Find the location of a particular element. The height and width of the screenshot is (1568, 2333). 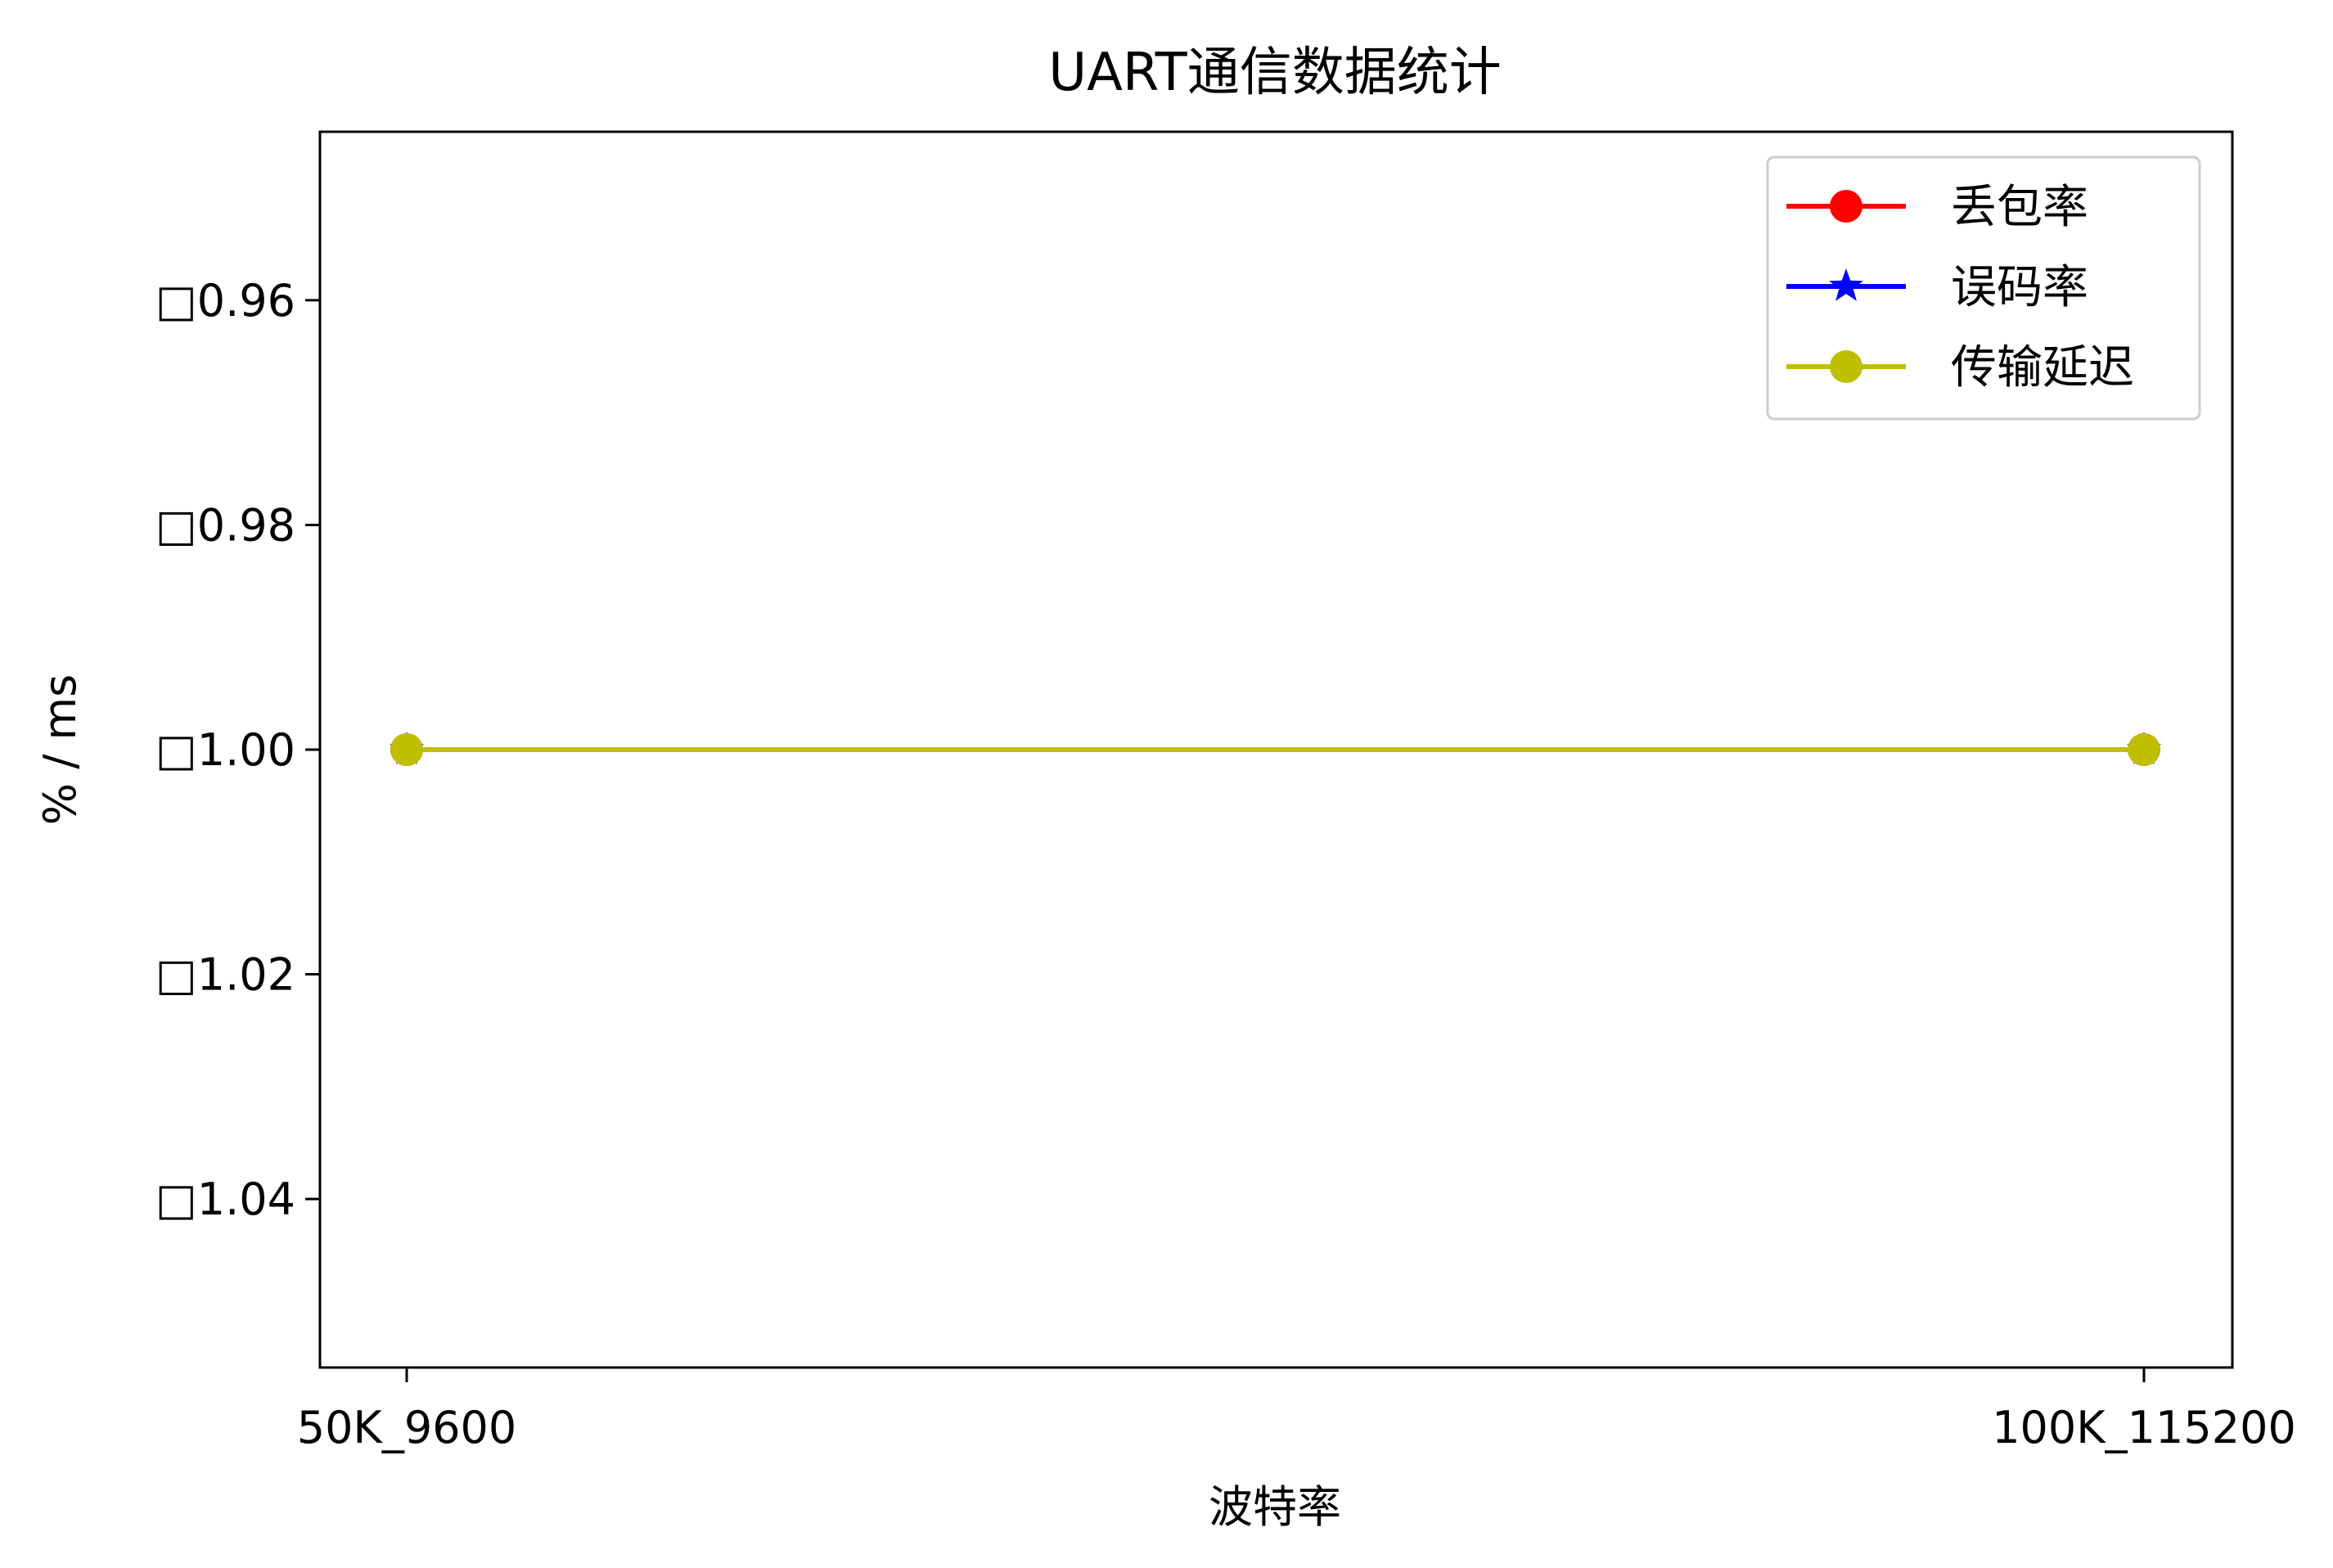

legend-label: 传输延迟 is located at coordinates (2042, 367).